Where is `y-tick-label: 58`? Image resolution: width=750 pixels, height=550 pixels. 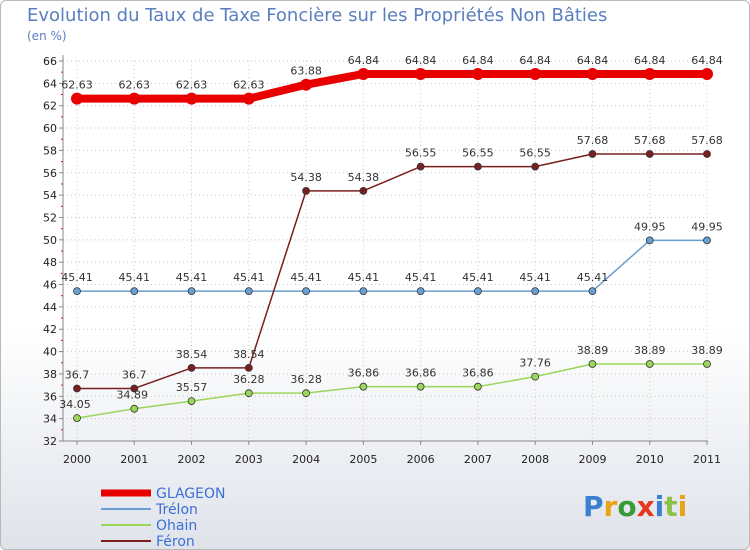
y-tick-label: 58 is located at coordinates (50, 150).